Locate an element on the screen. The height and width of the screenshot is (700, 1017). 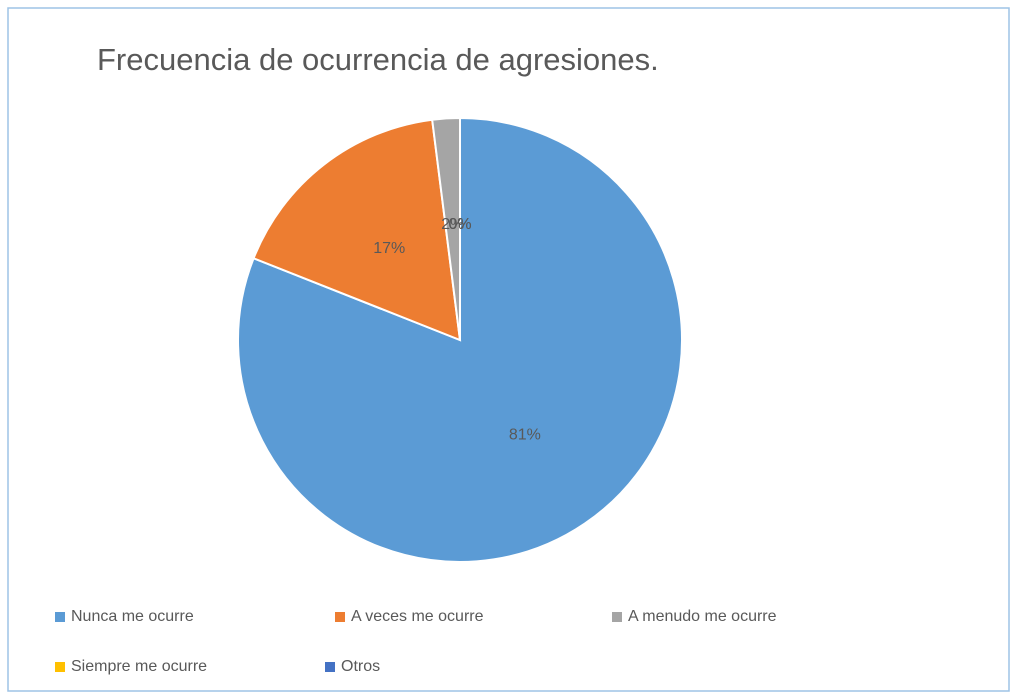
legend-label: Nunca me ocurre is located at coordinates (132, 616).